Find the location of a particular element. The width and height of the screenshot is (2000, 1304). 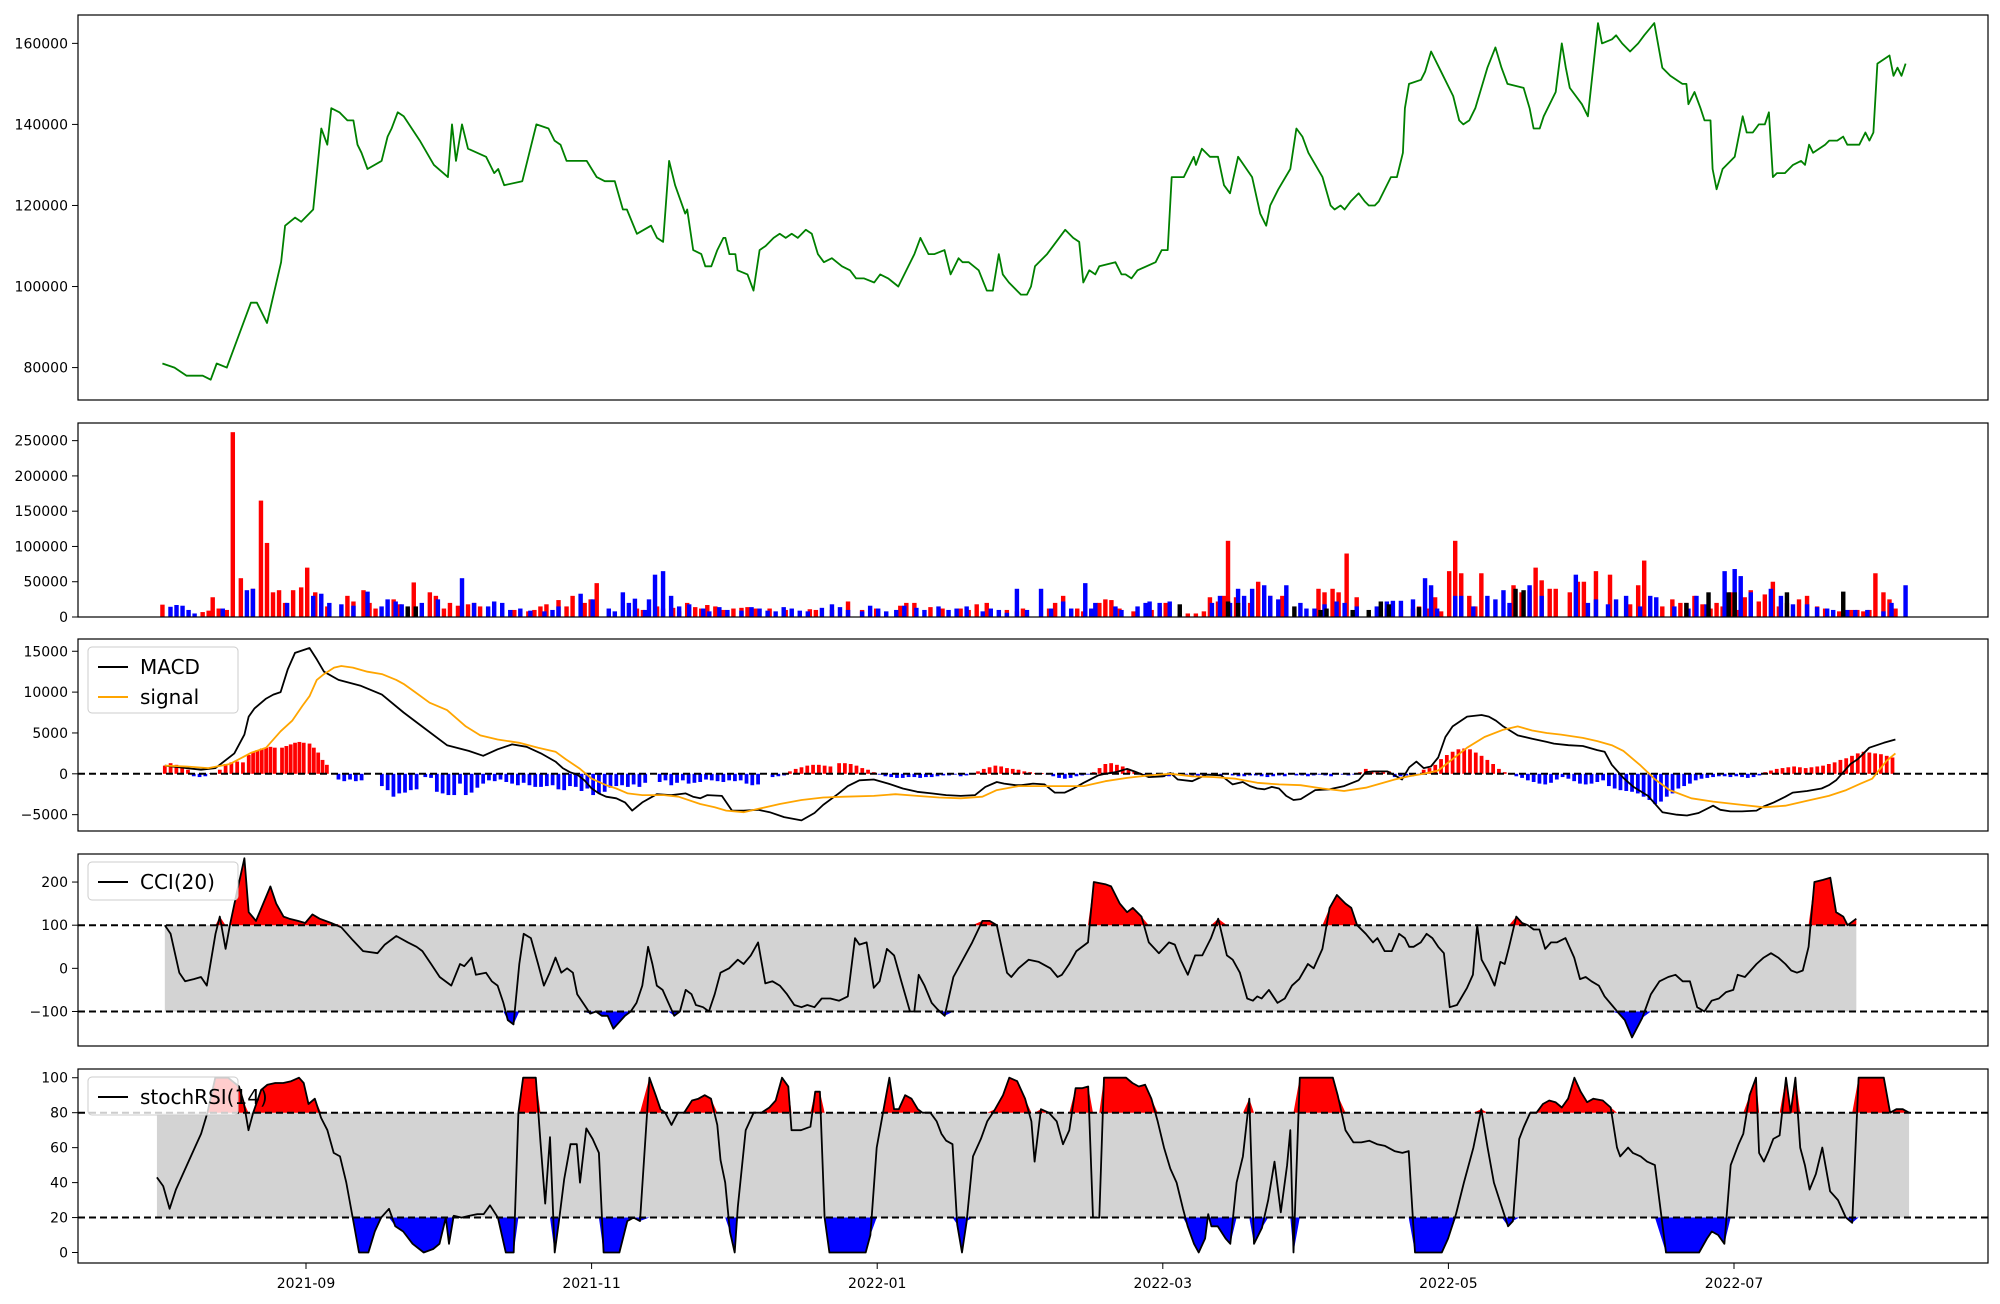

y-tick-label: 0 is located at coordinates (63, 1254).